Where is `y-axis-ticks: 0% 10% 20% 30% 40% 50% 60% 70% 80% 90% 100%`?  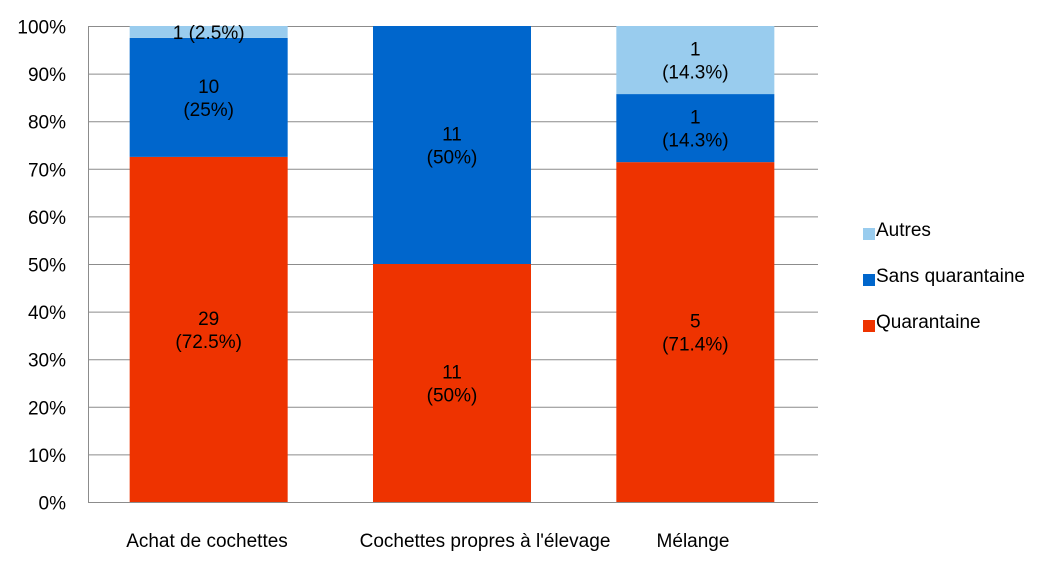
y-axis-ticks: 0% 10% 20% 30% 40% 50% 60% 70% 80% 90% 100% is located at coordinates (41, 266).